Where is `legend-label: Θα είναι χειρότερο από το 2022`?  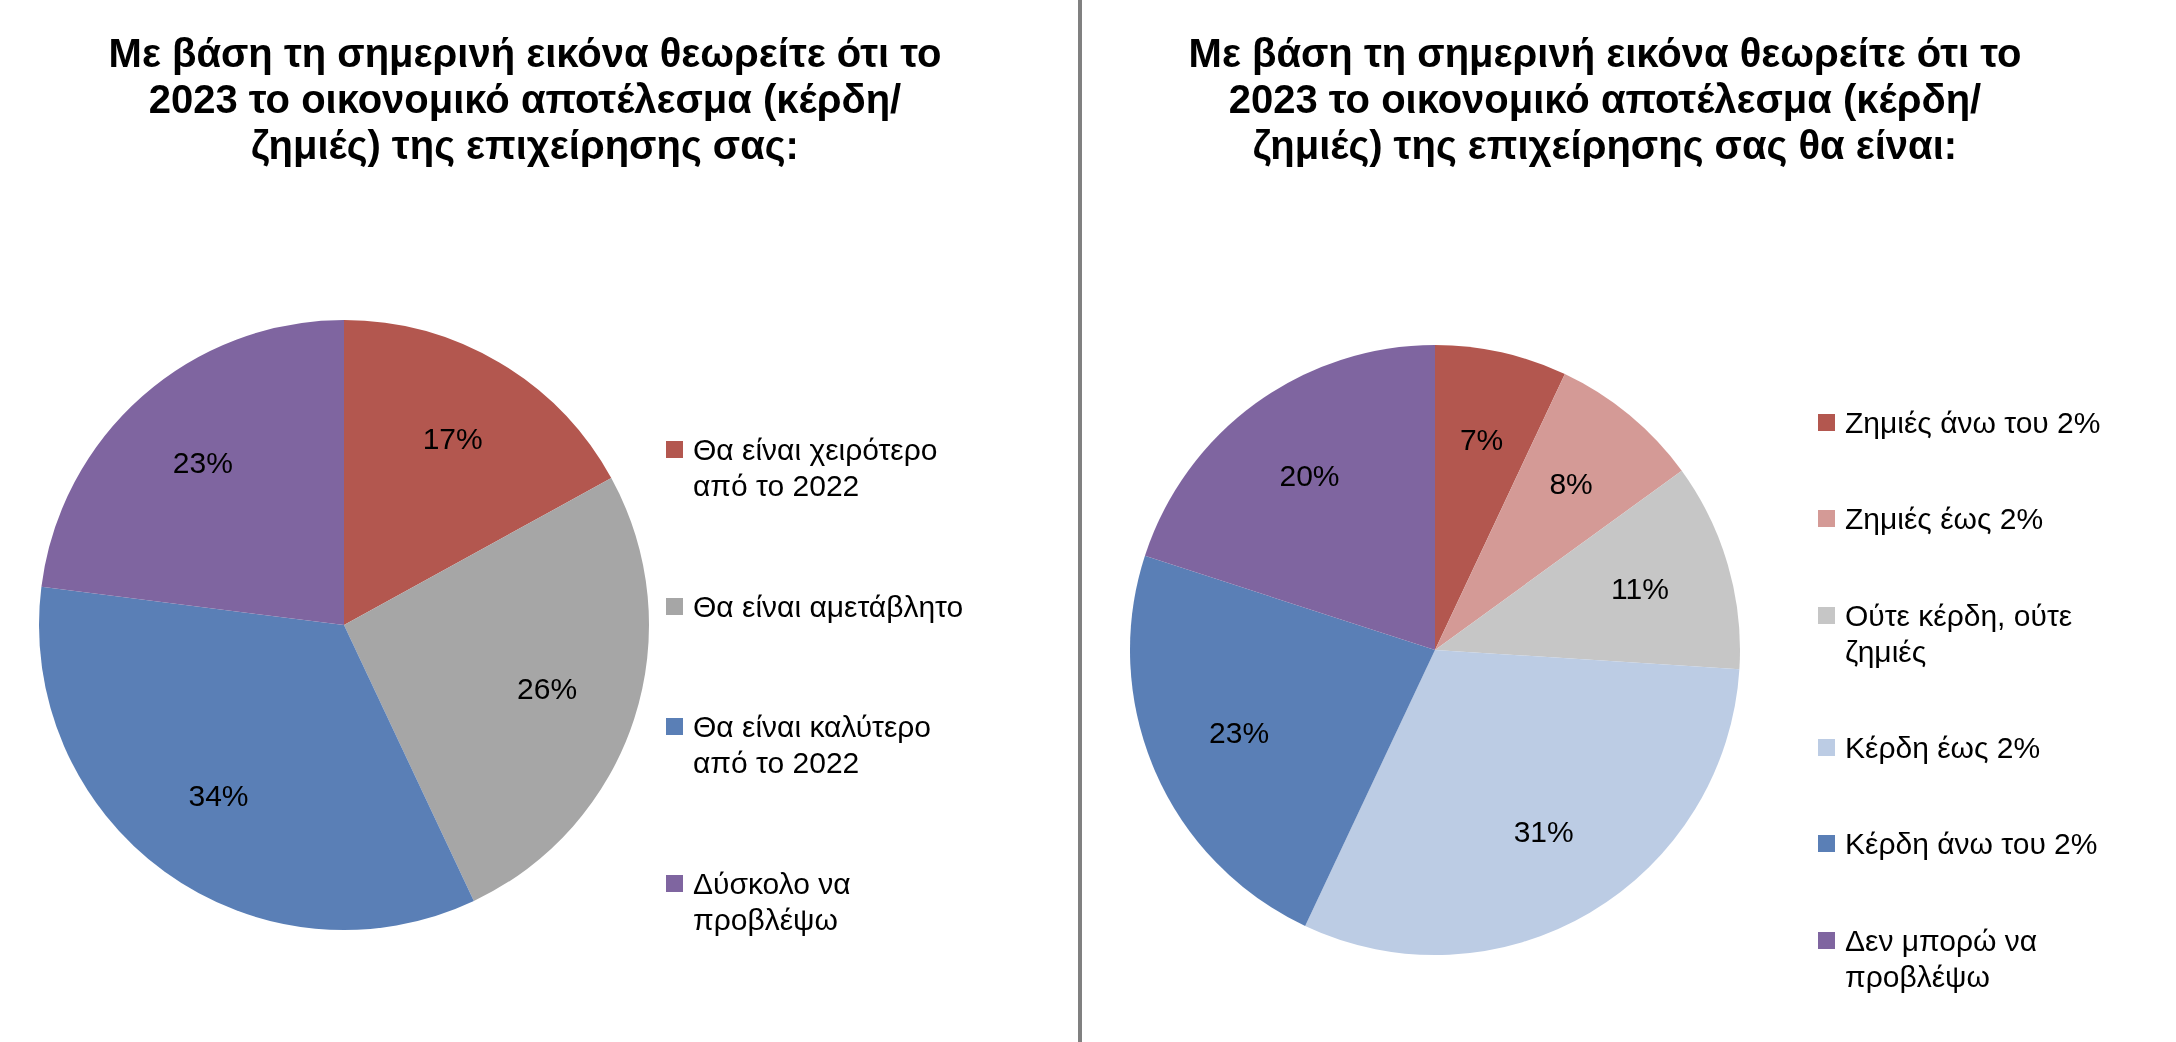 legend-label: Θα είναι χειρότερο από το 2022 is located at coordinates (816, 468).